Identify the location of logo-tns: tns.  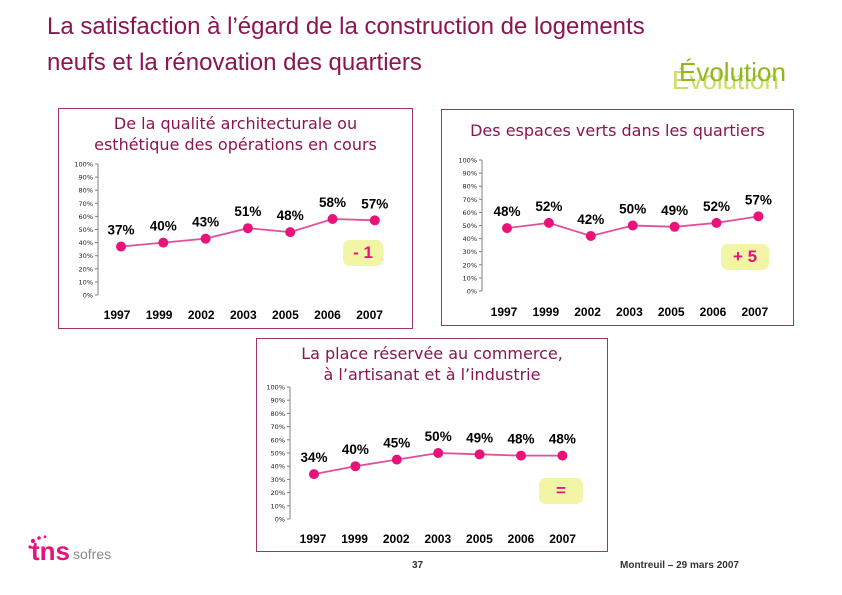
(50, 551).